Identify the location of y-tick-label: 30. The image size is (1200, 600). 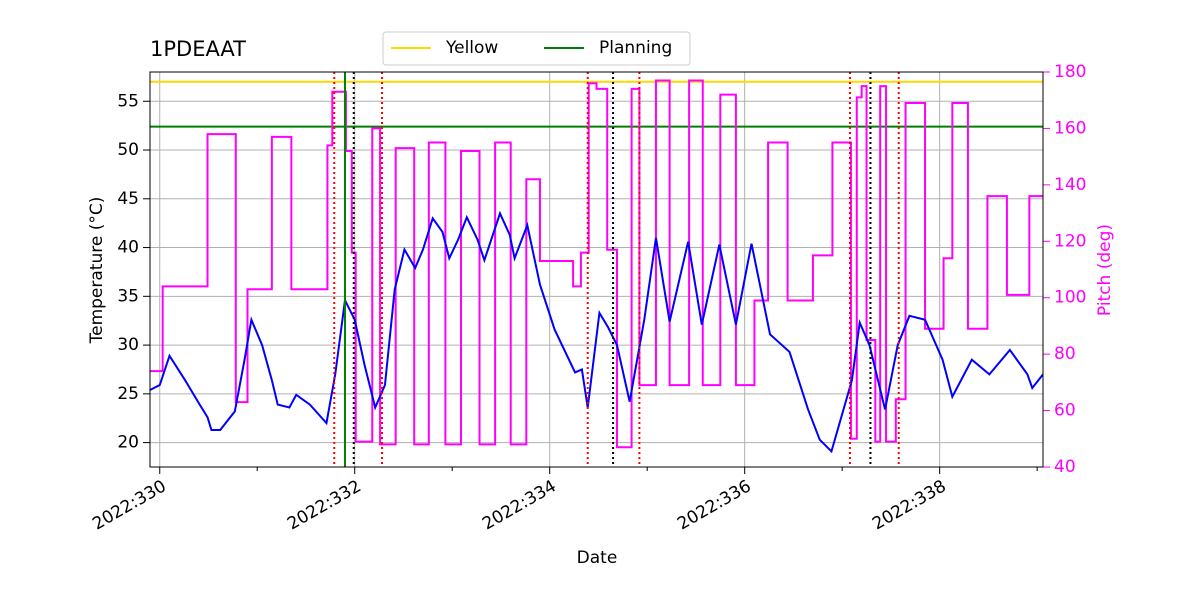
(128, 345).